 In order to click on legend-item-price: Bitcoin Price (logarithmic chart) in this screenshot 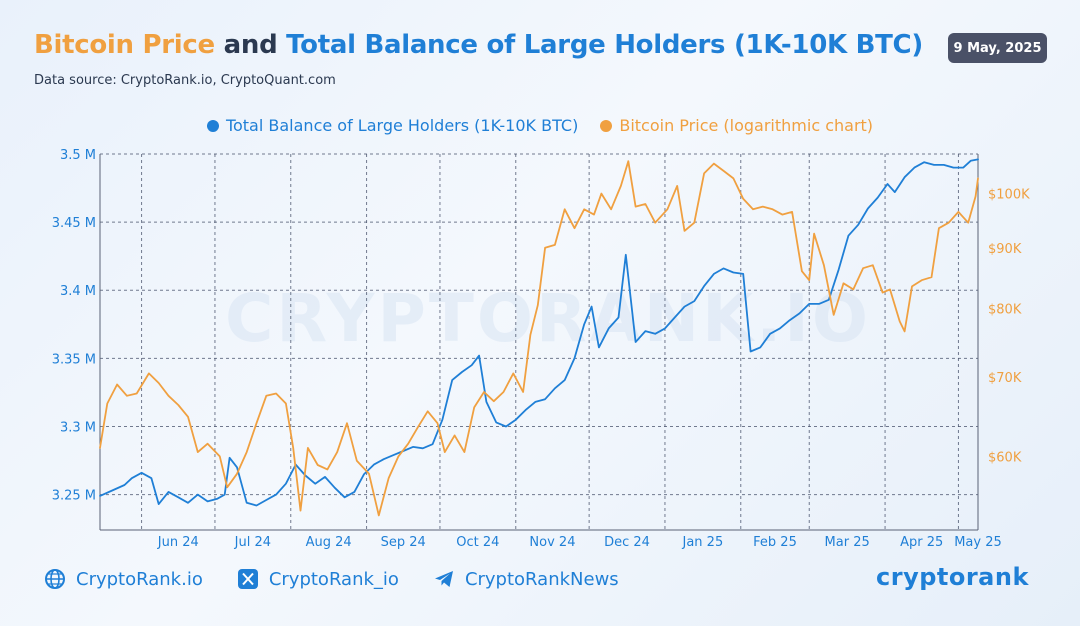, I will do `click(736, 125)`.